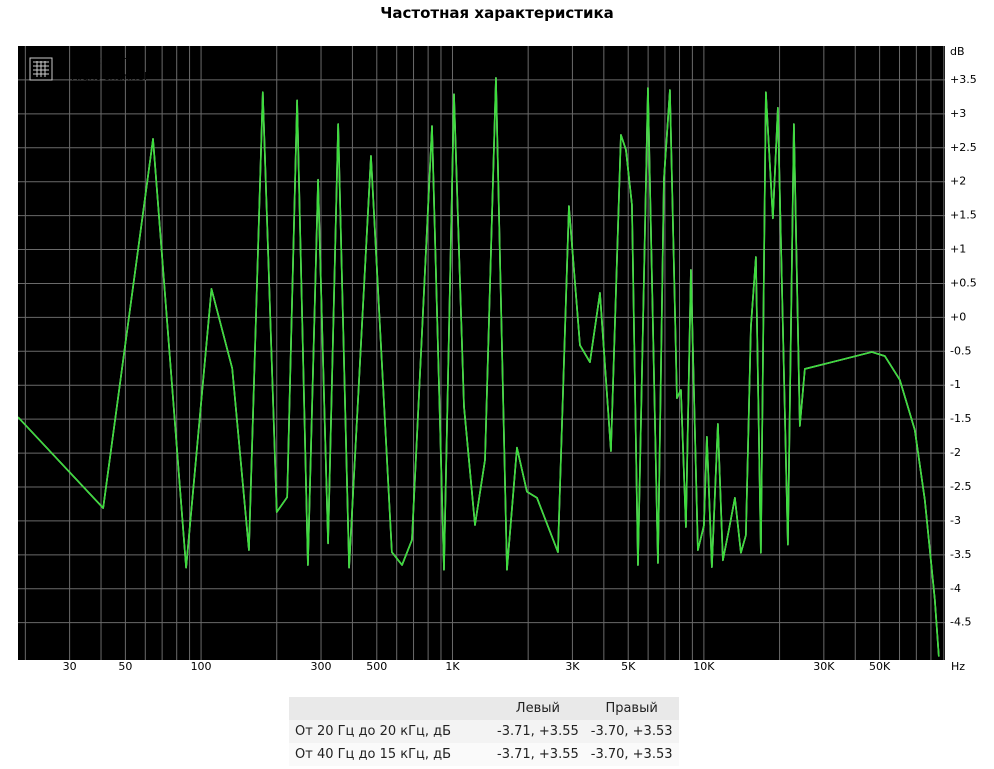 This screenshot has width=994, height=769. I want to click on x-tick-label: 30K, so click(824, 666).